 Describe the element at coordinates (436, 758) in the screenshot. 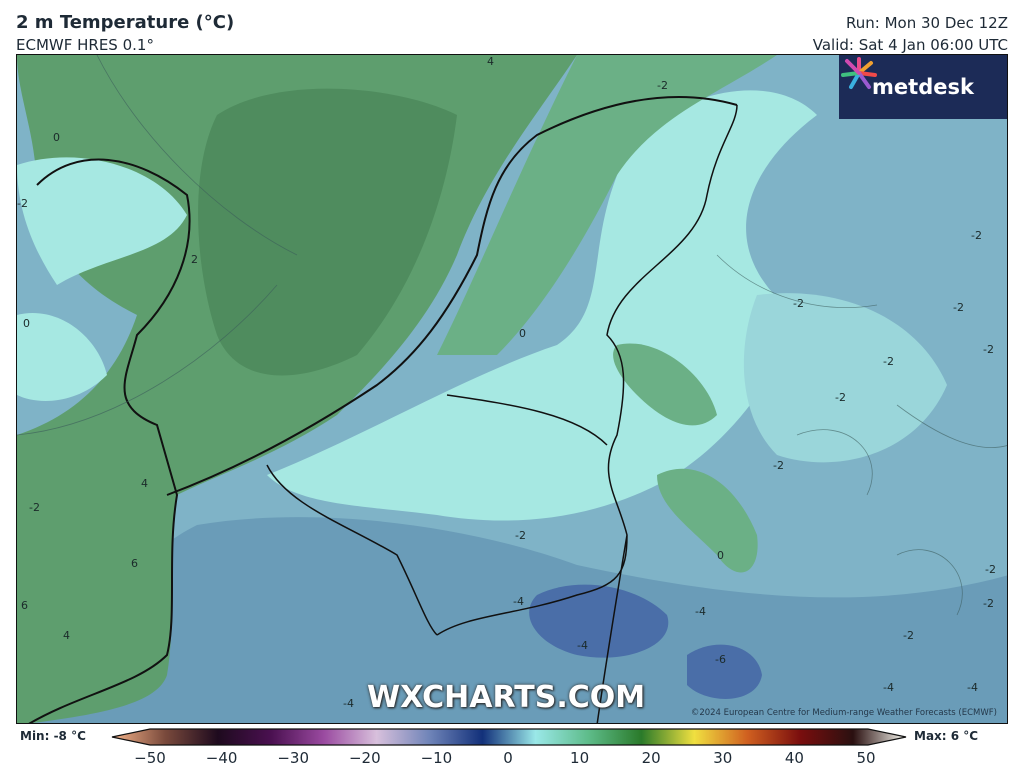

I see `colorbar-tick-label: −10` at that location.